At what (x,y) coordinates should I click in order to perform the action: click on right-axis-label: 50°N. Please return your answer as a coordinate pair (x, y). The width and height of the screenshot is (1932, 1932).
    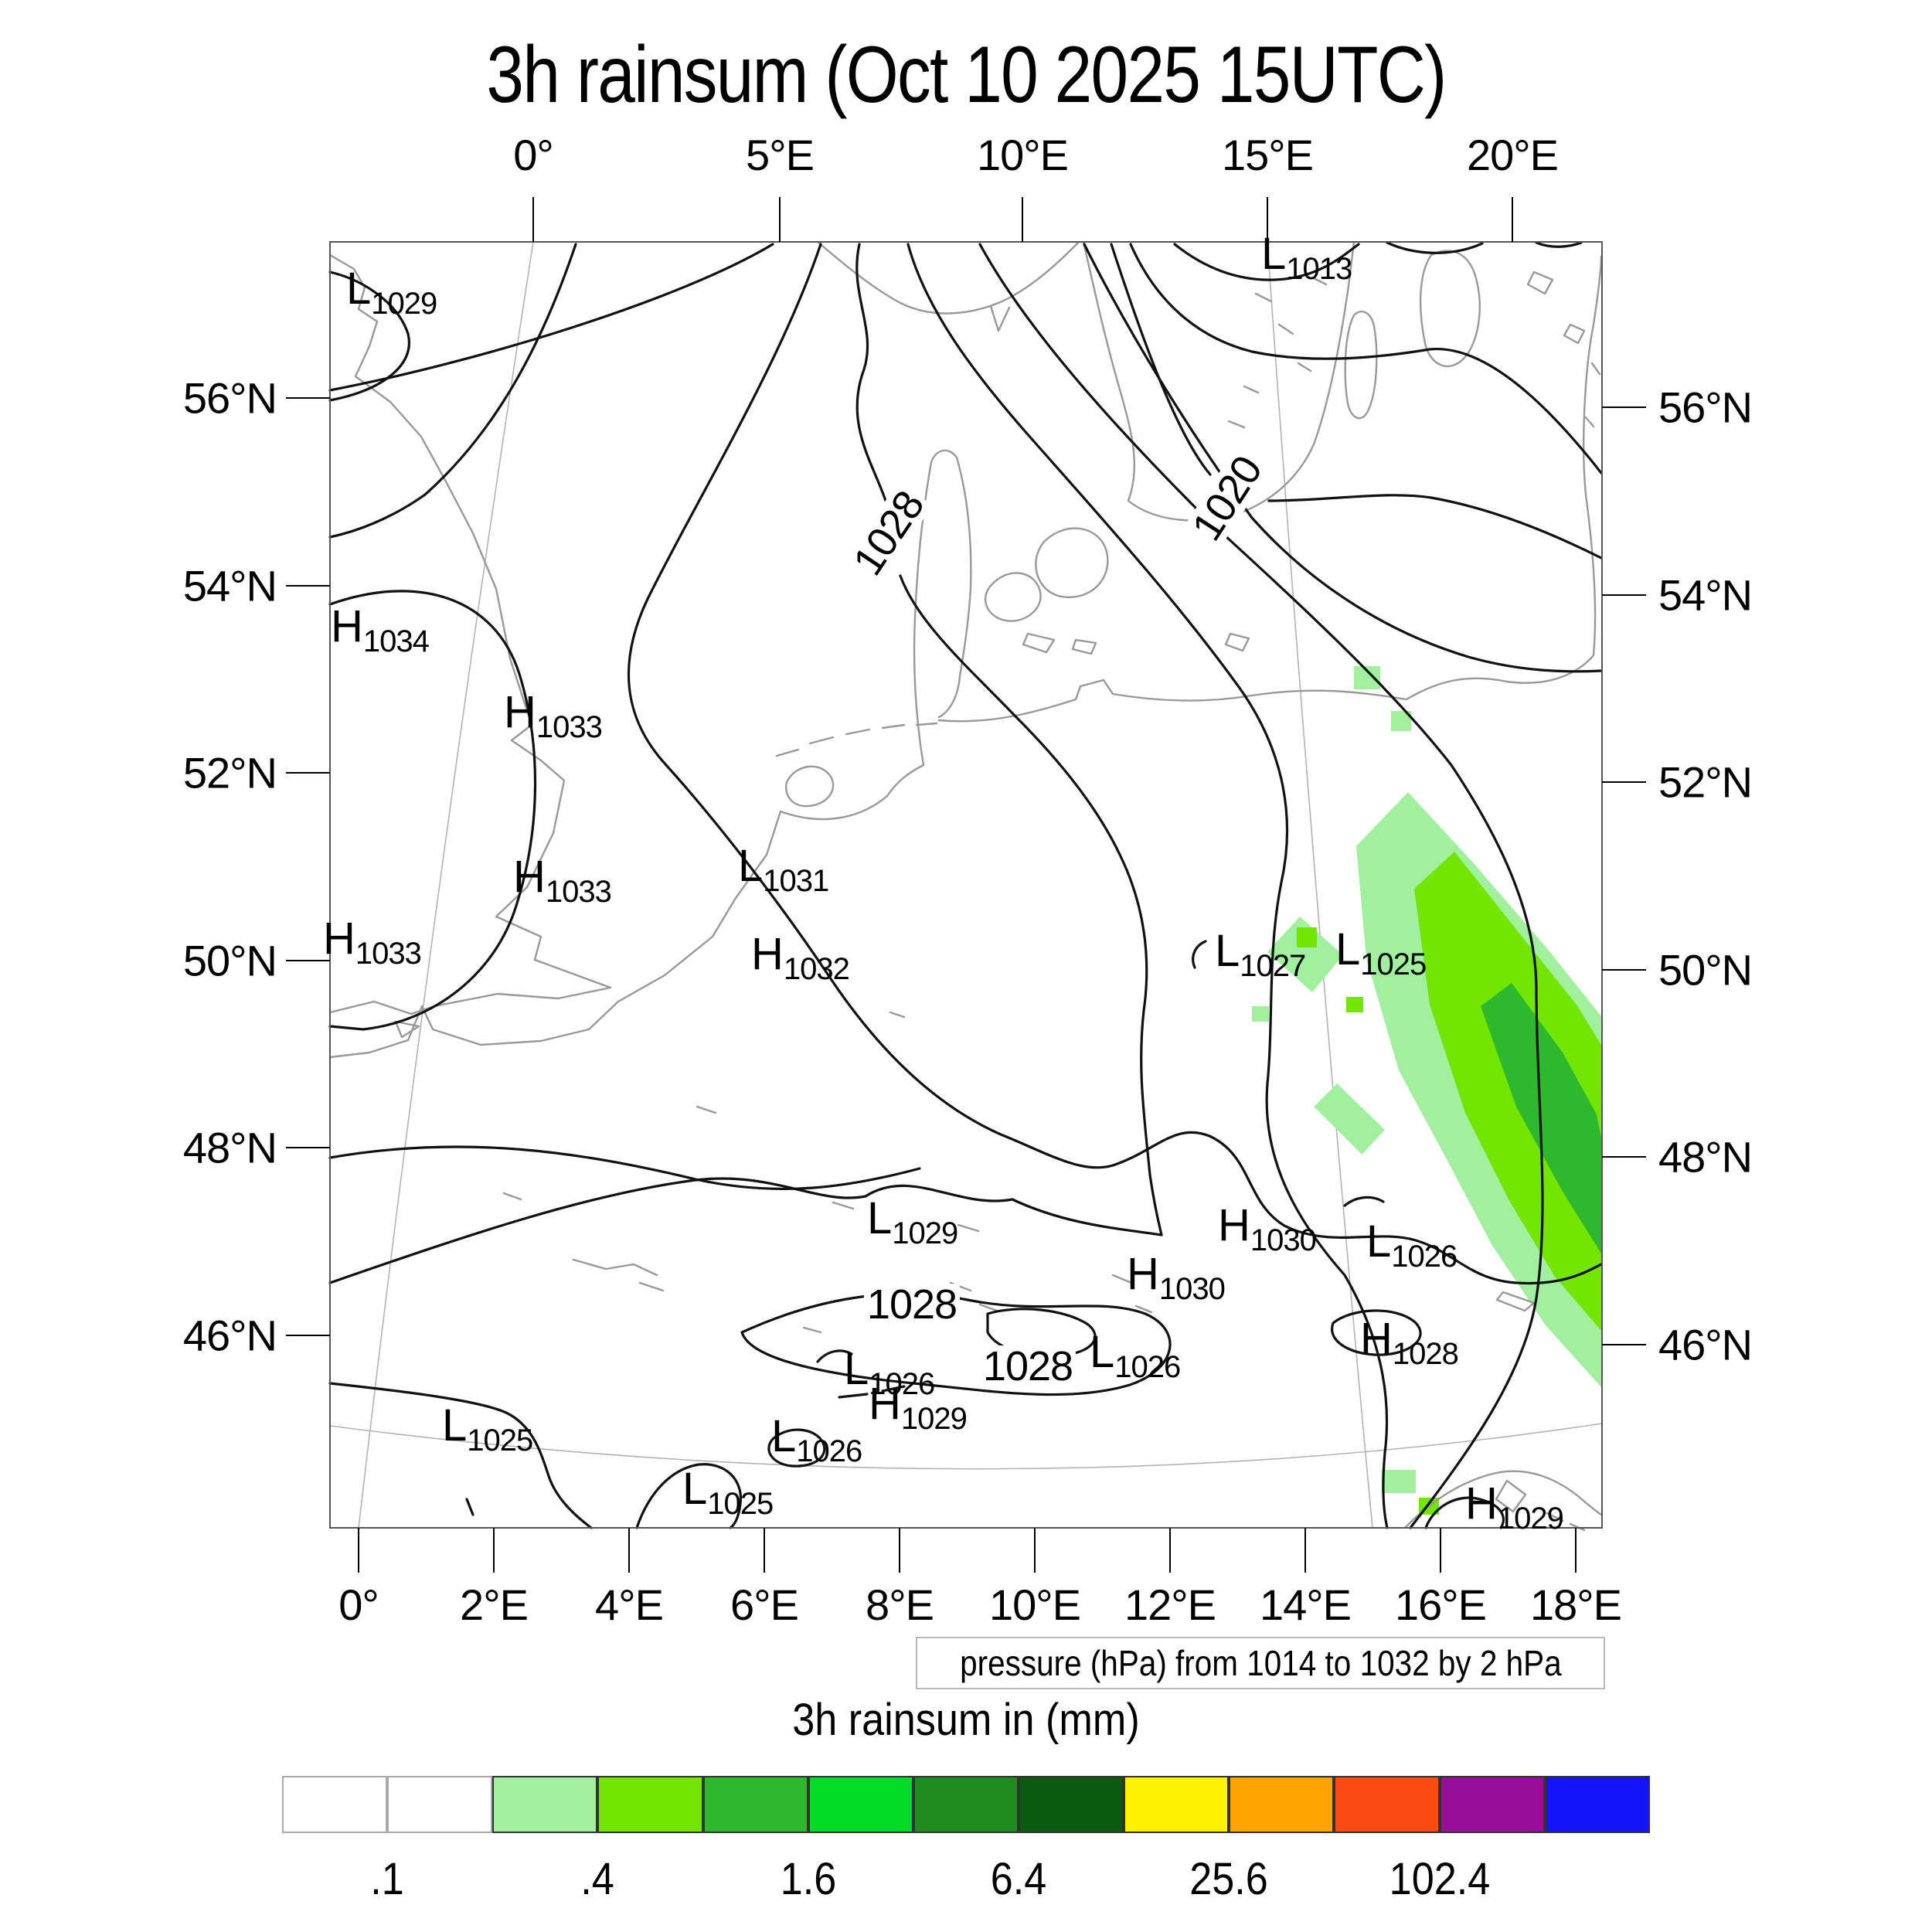
    Looking at the image, I should click on (1705, 970).